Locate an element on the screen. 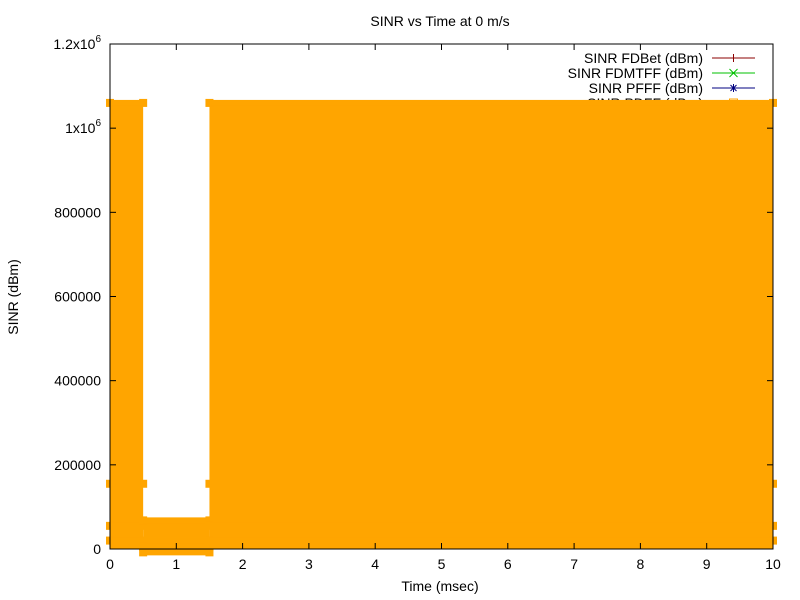 This screenshot has height=600, width=800. y-tick-label: 1x10⁶ is located at coordinates (83, 127).